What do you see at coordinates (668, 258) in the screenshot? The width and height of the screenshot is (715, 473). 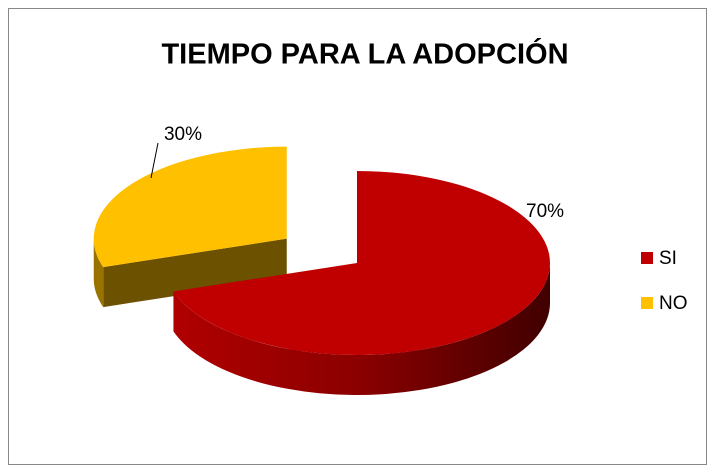 I see `legend-label: SI` at bounding box center [668, 258].